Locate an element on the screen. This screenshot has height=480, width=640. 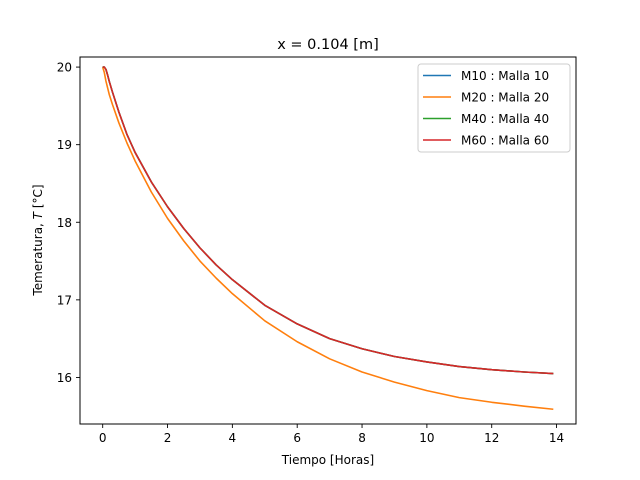
x-tick-label: 6 is located at coordinates (297, 438).